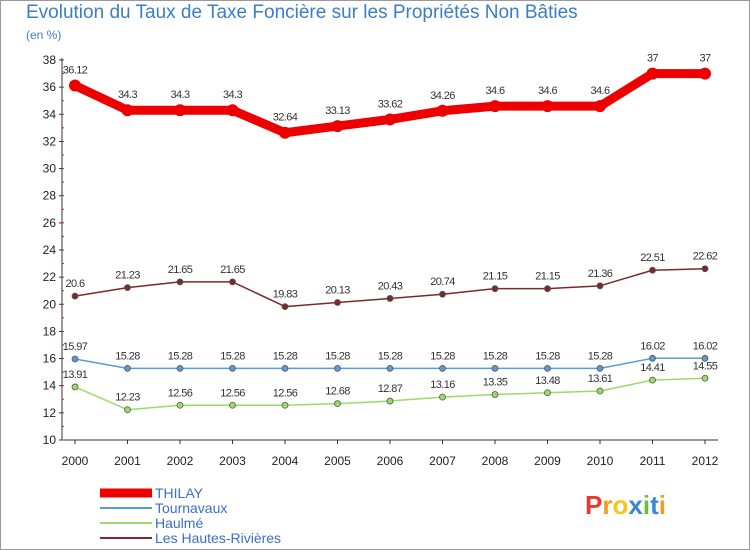 This screenshot has height=550, width=750. Describe the element at coordinates (50, 196) in the screenshot. I see `y-tick-label: 28` at that location.